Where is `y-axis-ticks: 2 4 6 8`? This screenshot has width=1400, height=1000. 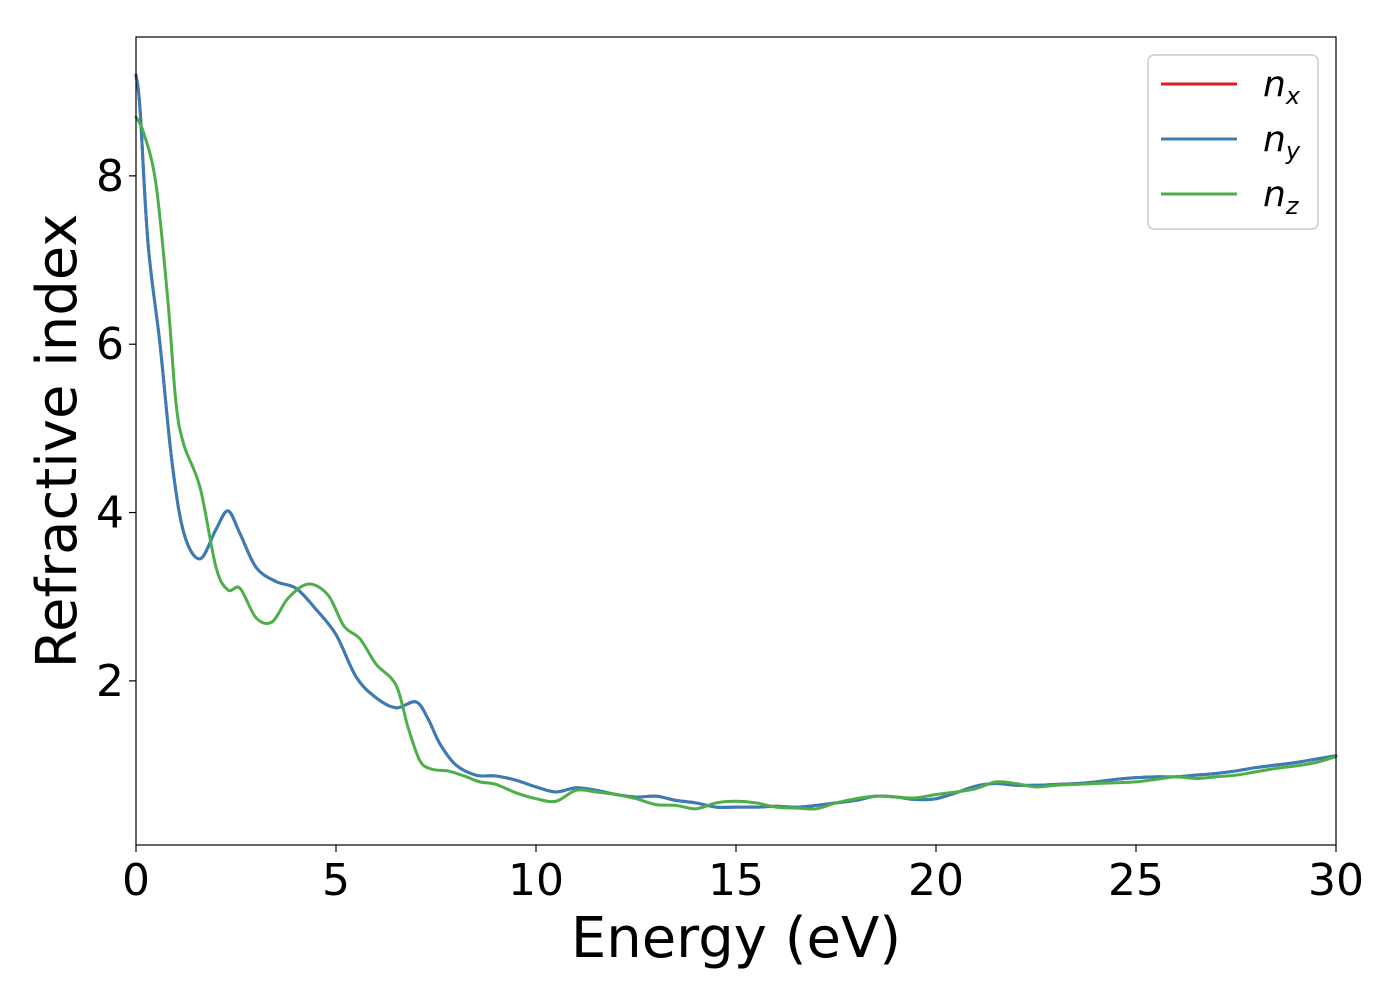 y-axis-ticks: 2 4 6 8 is located at coordinates (116, 429).